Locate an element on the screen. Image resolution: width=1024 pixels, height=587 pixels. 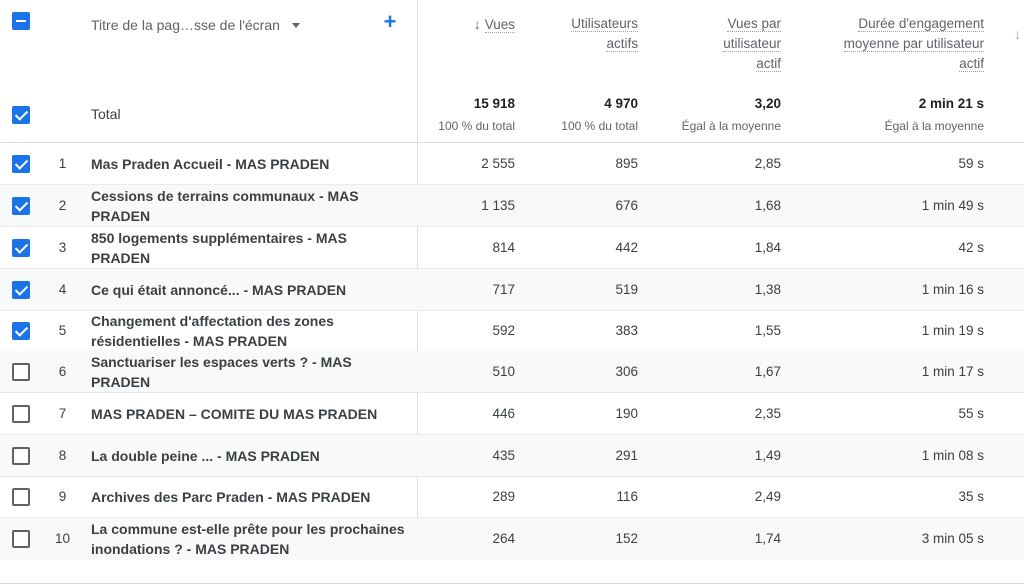
dimension-label: Titre de la pag…sse de l'écran is located at coordinates (185, 25).